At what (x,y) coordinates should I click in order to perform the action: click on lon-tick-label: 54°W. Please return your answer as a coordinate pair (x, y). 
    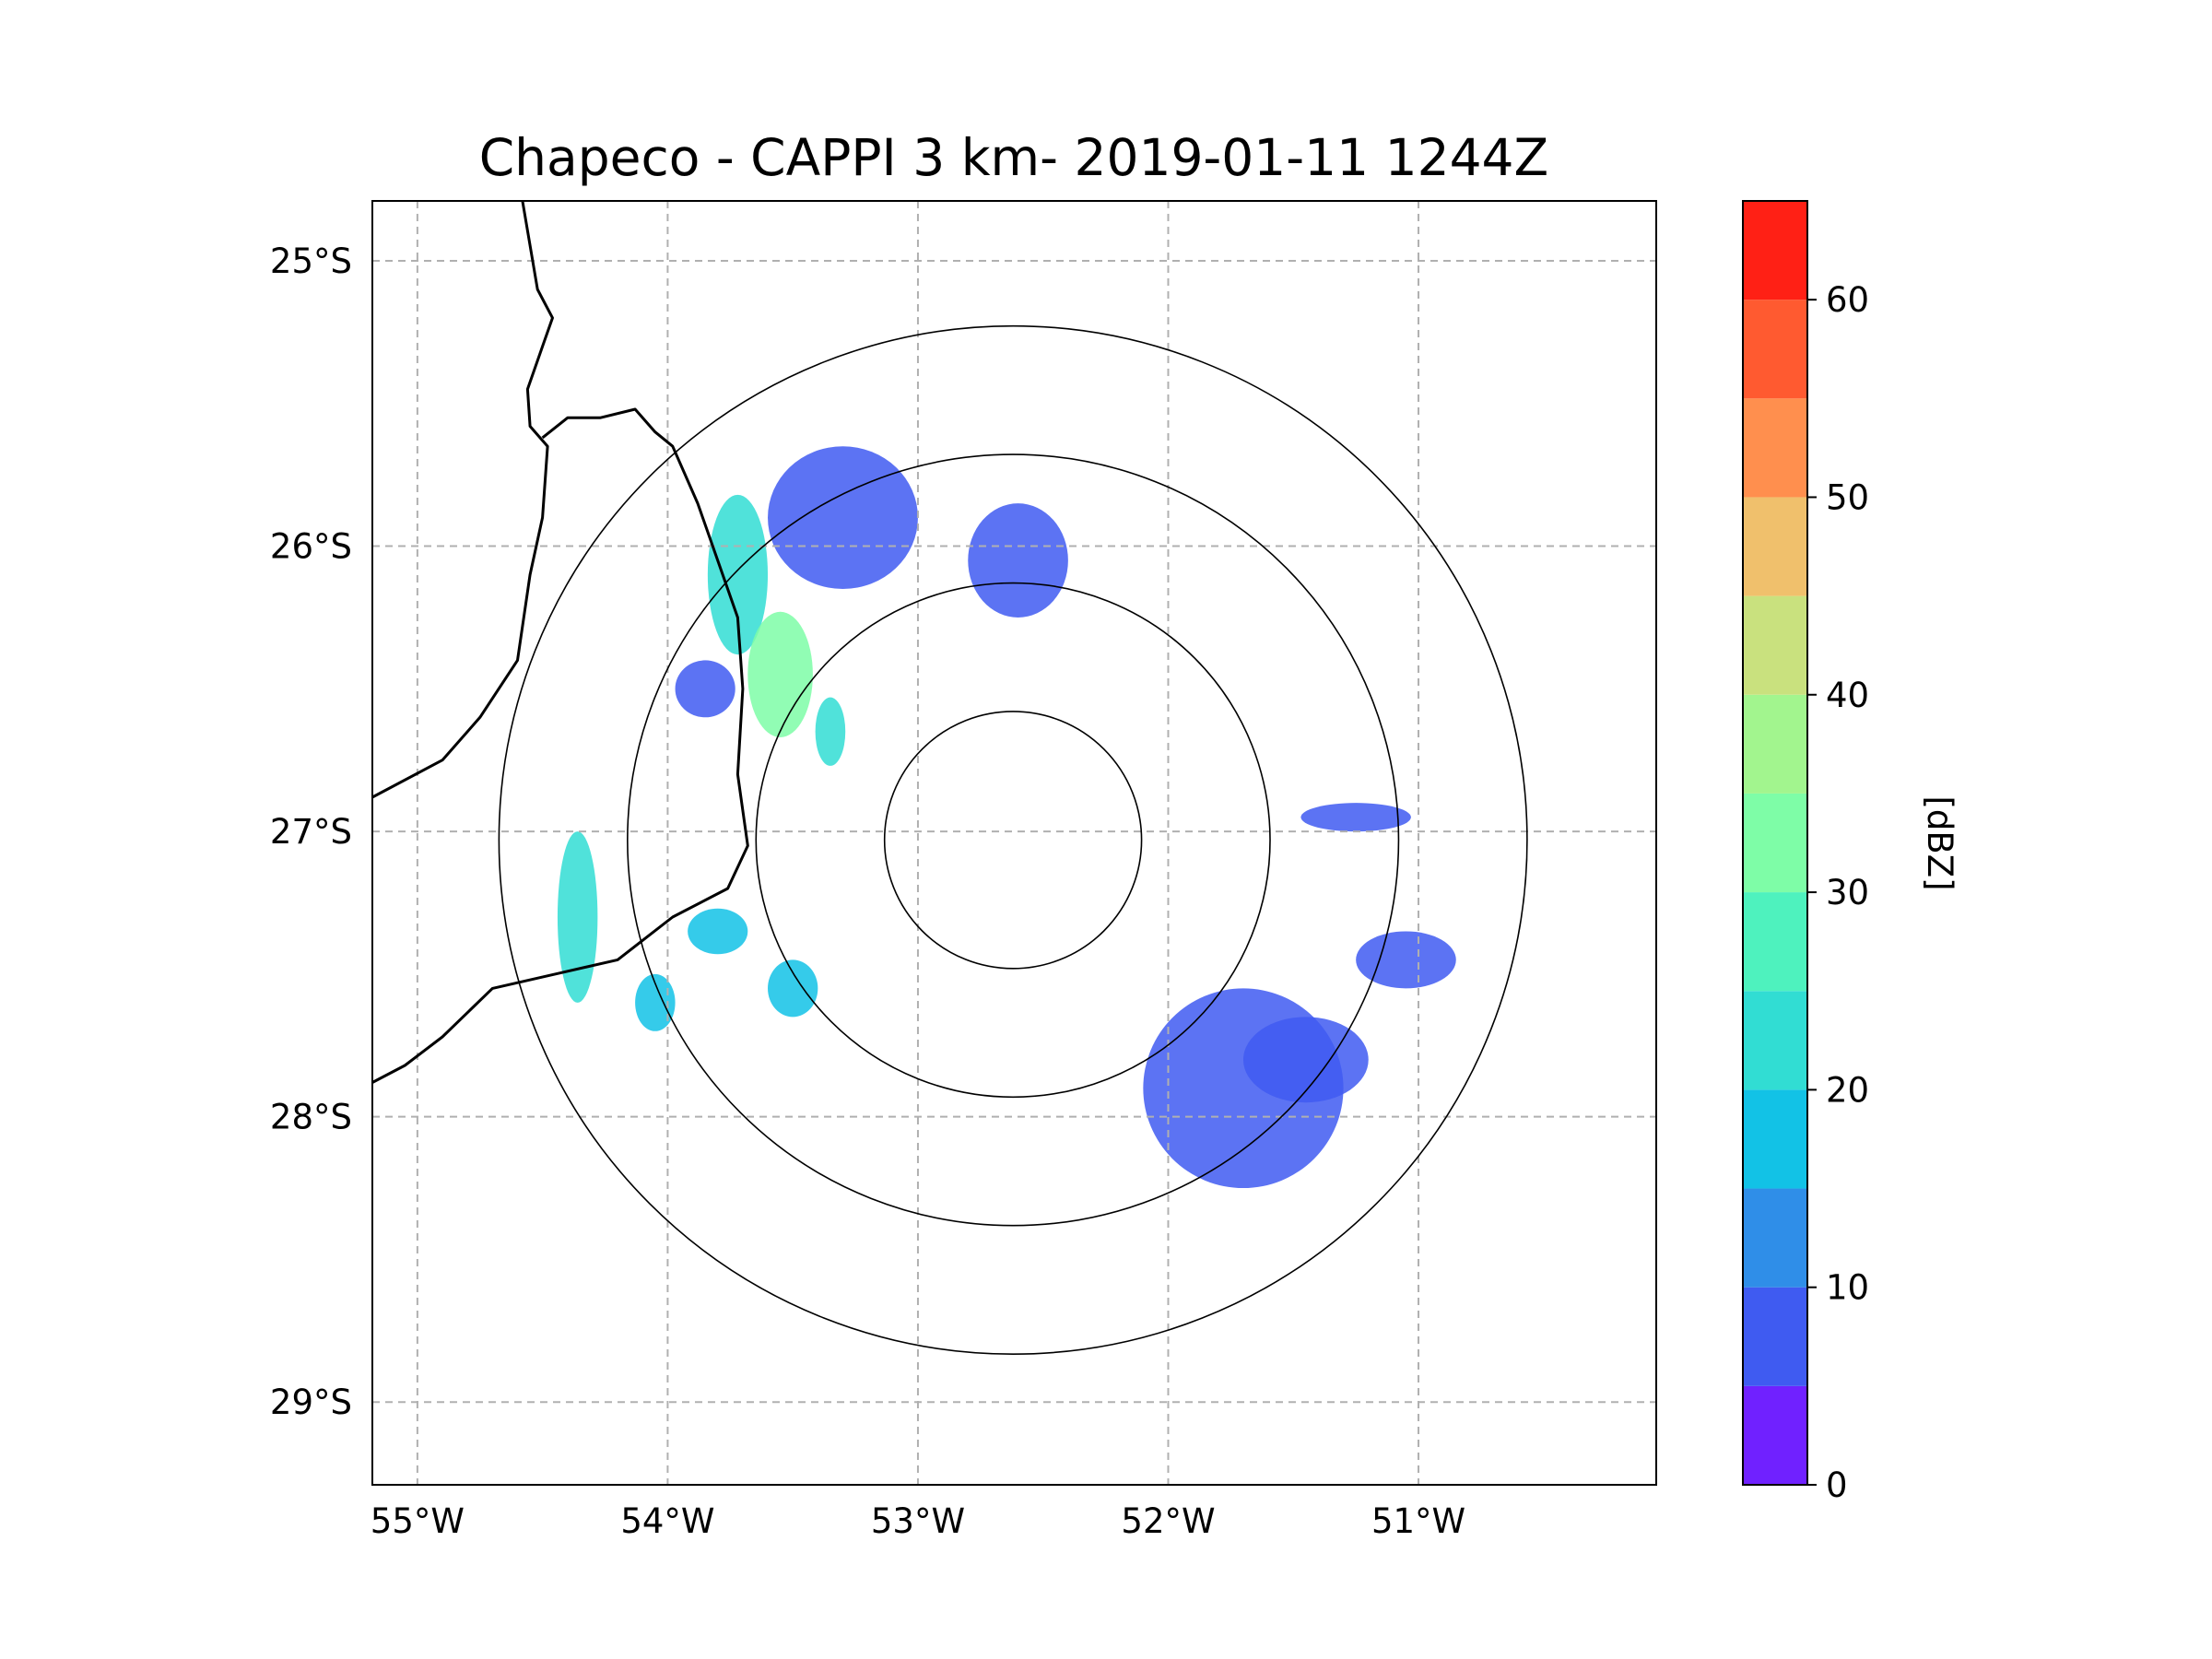
    Looking at the image, I should click on (667, 1521).